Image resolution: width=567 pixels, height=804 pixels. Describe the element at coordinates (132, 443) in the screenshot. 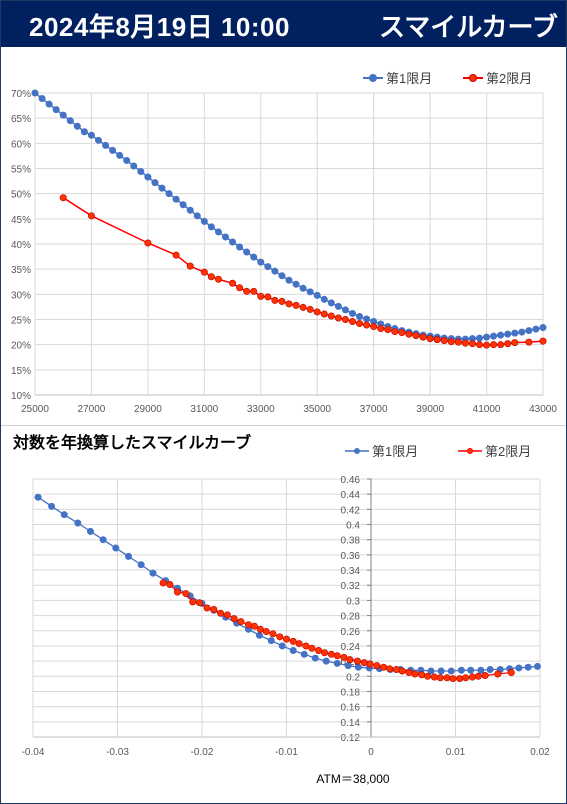

I see `chart2-title: 対数を年換算したスマイルカーブ` at that location.